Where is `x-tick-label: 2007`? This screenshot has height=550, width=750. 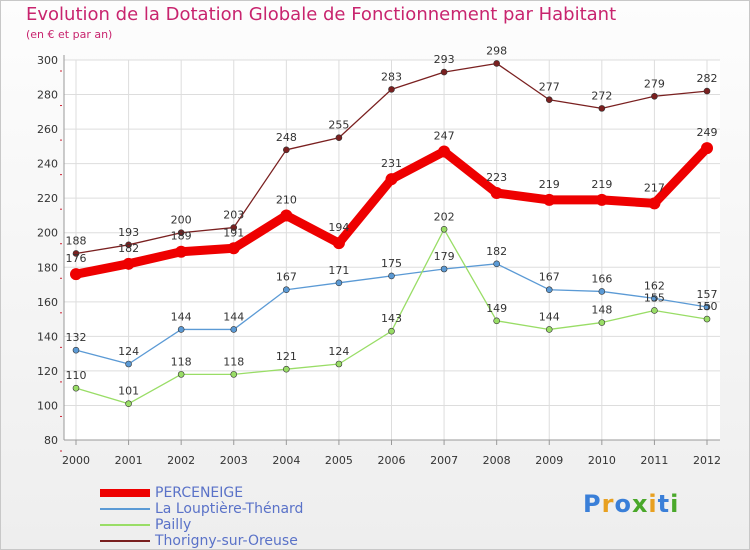
x-tick-label: 2007 is located at coordinates (444, 460).